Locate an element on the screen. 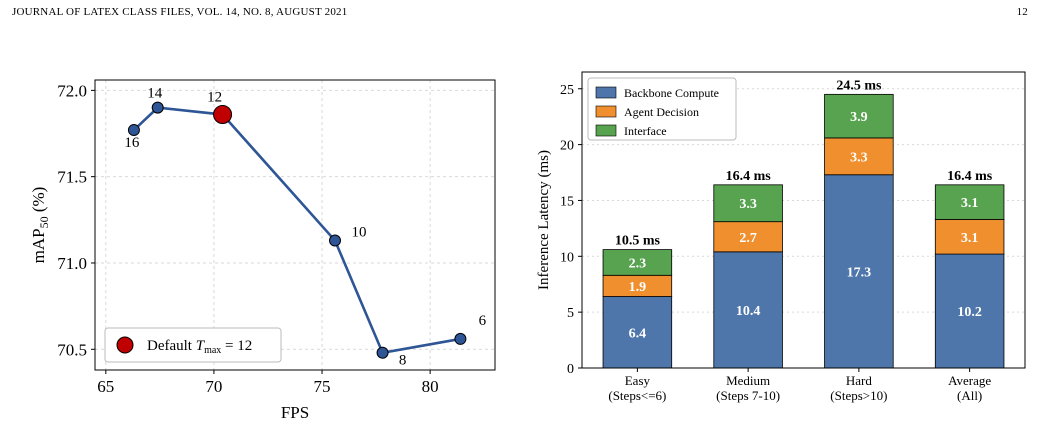  point-label: 12 is located at coordinates (214, 98).